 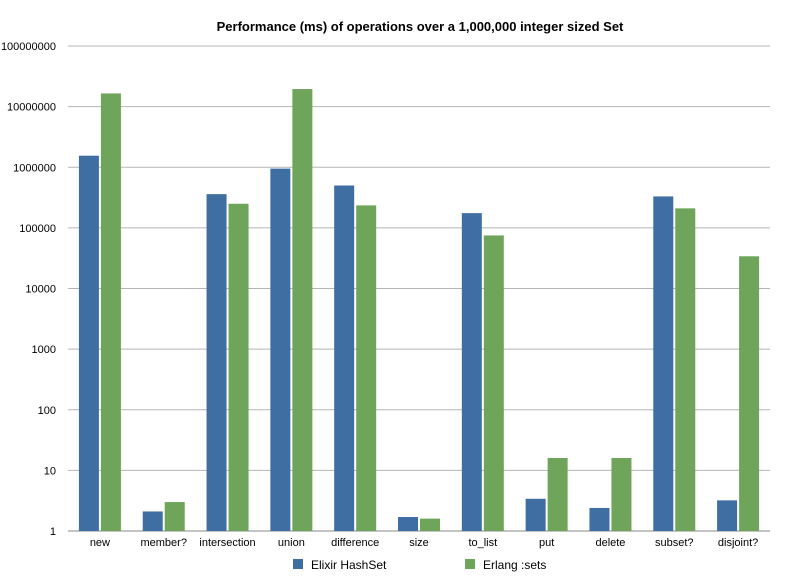 What do you see at coordinates (355, 543) in the screenshot?
I see `x-category-label: difference` at bounding box center [355, 543].